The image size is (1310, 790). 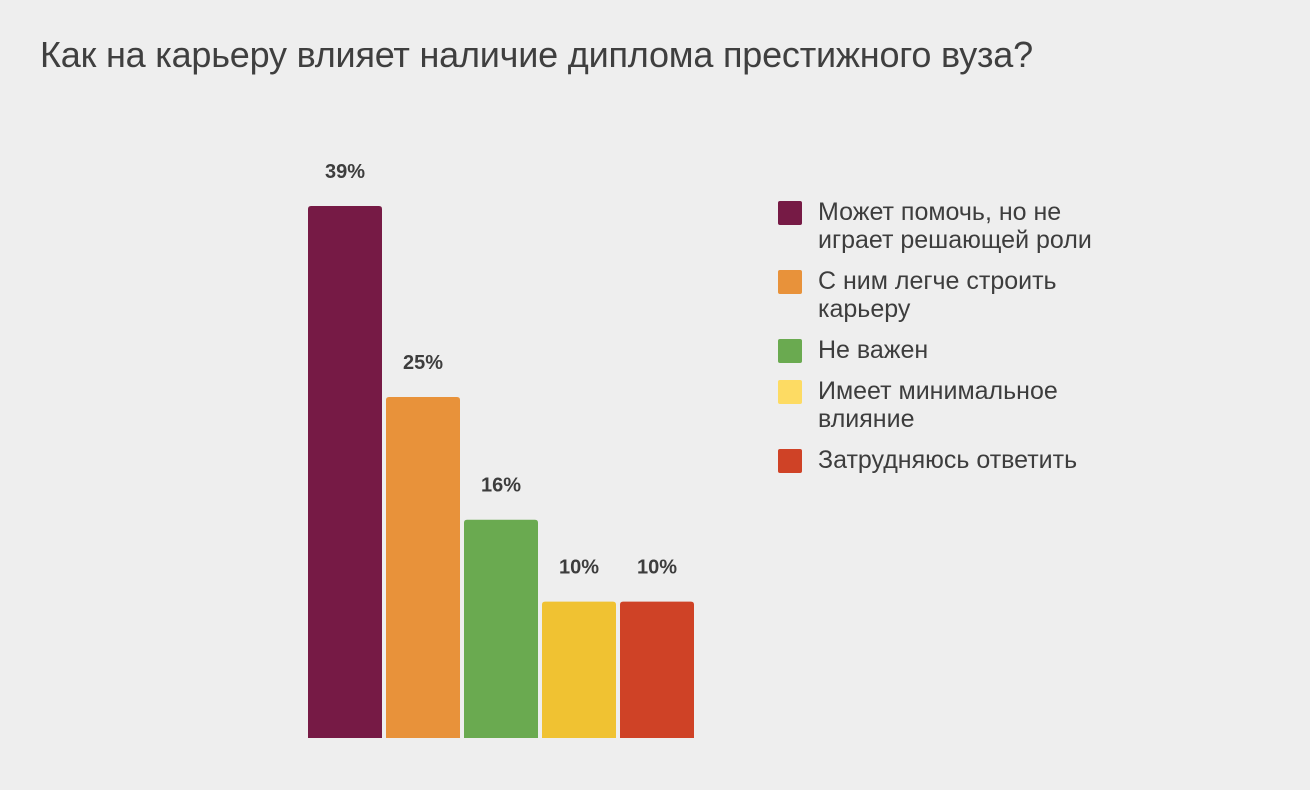 What do you see at coordinates (955, 226) in the screenshot?
I see `legend-label: Может помочь, но не играет решающей роли` at bounding box center [955, 226].